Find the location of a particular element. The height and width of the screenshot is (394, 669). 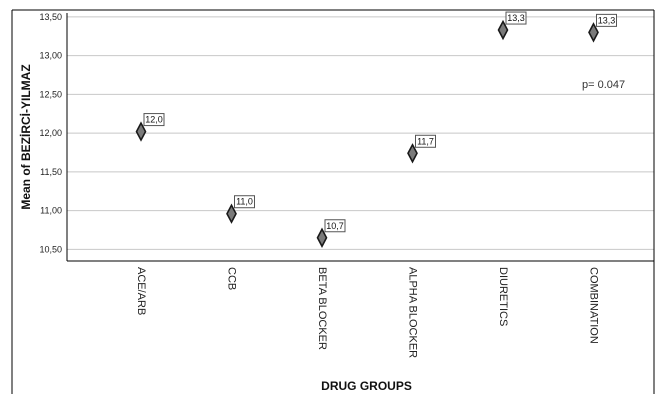

y-tick-label: 13,00 is located at coordinates (50, 56).